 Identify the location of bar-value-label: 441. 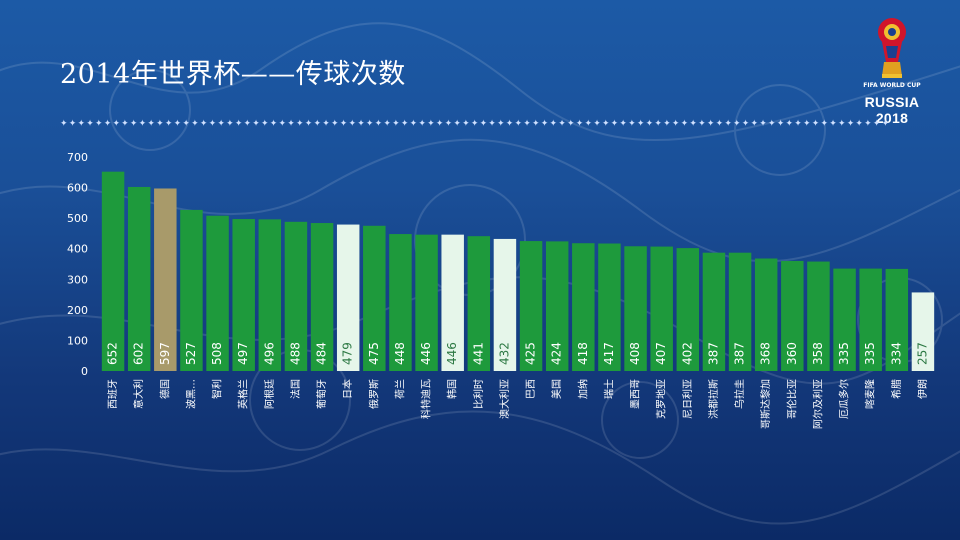
(478, 353).